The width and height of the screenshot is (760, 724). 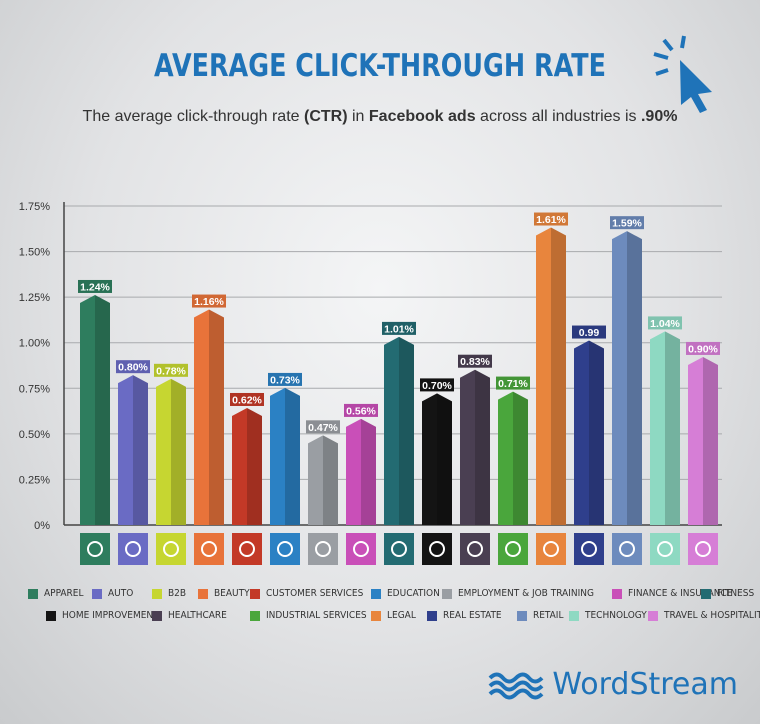 I want to click on legend-item: APPAREL, so click(x=55, y=593).